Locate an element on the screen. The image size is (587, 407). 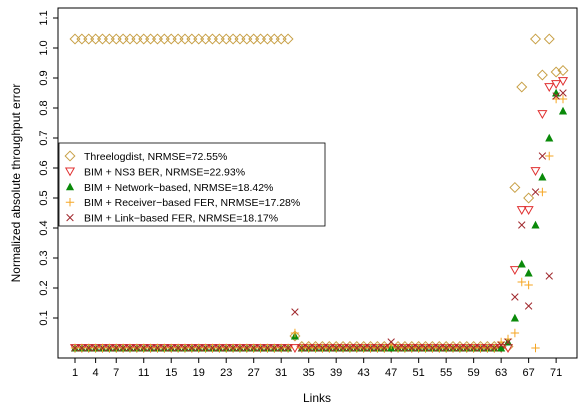
x-tick-label: 71 is located at coordinates (556, 373).